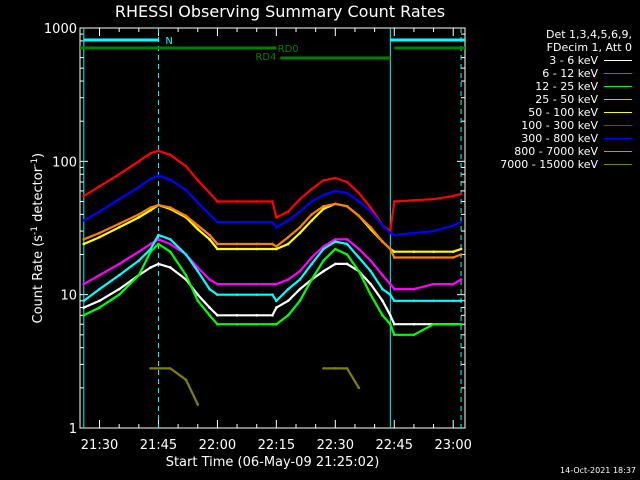 Image resolution: width=640 pixels, height=480 pixels. I want to click on legend-item: 7000 - 15000 keV, so click(553, 164).